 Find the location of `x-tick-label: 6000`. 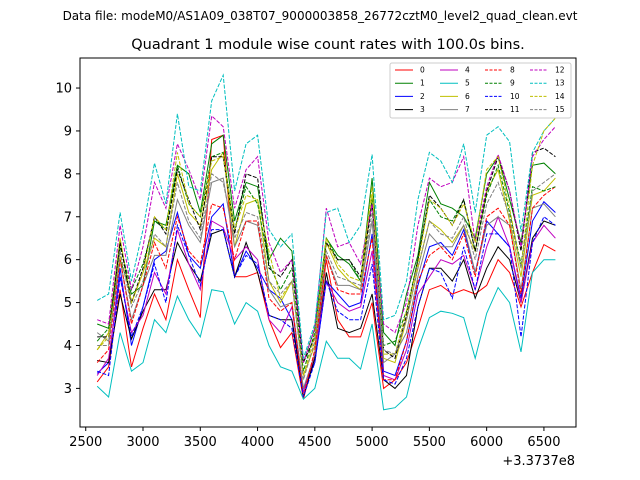

x-tick-label: 6000 is located at coordinates (486, 442).